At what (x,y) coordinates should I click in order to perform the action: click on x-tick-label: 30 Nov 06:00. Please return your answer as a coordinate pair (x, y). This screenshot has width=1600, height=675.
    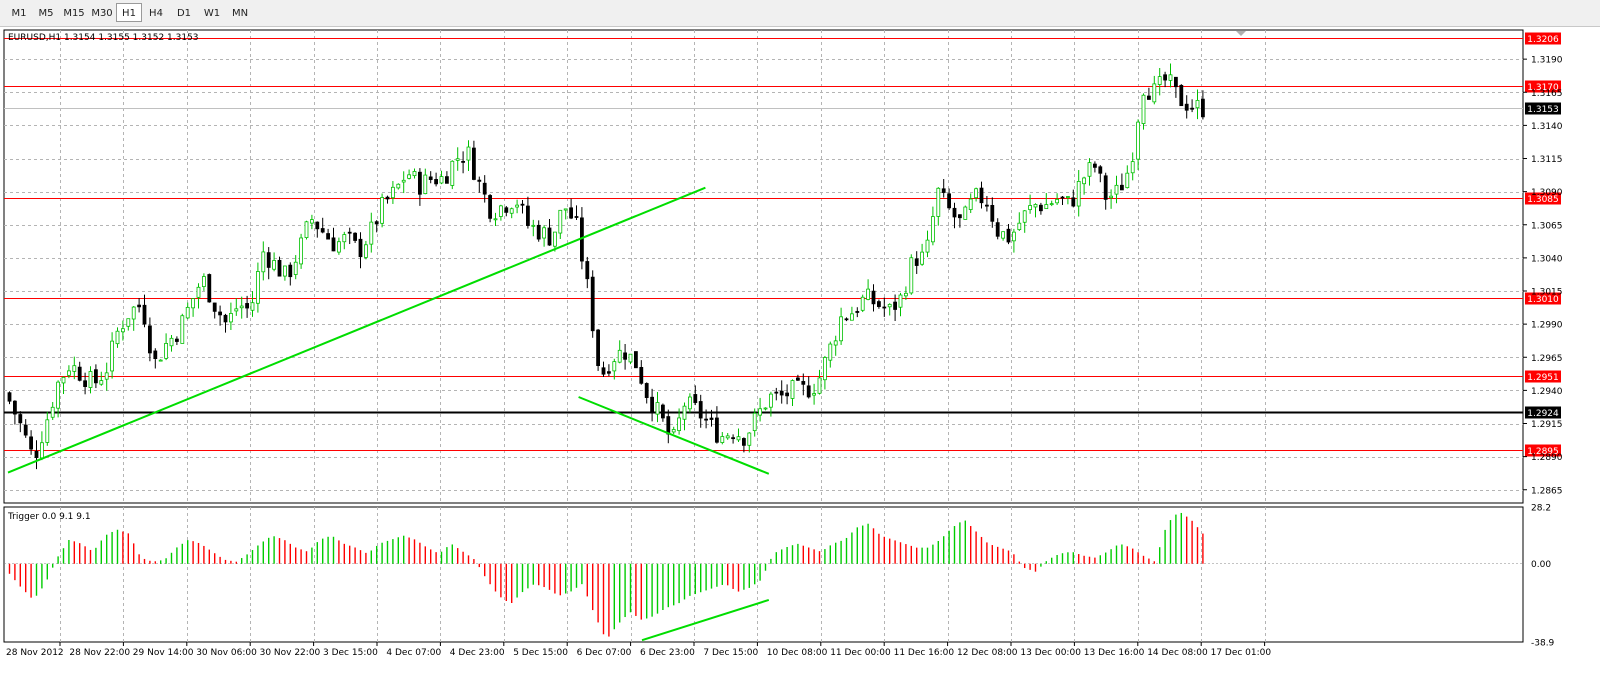
    Looking at the image, I should click on (226, 653).